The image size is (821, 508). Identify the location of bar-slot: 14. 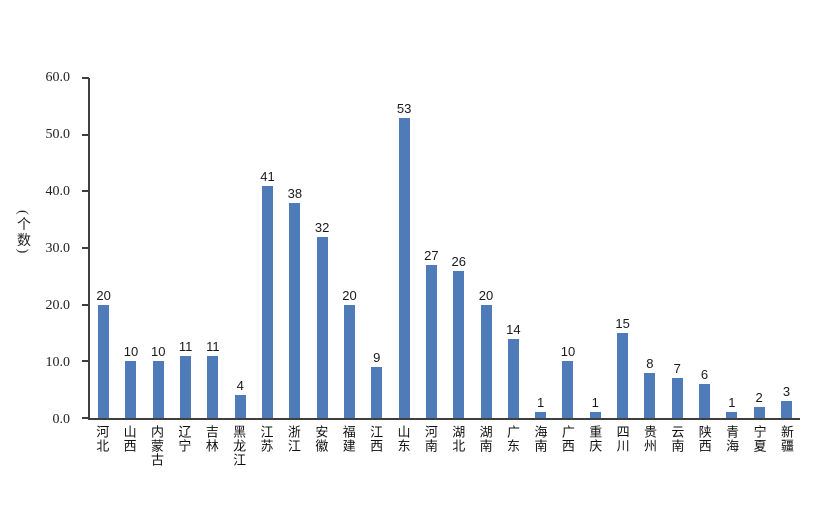
(513, 248).